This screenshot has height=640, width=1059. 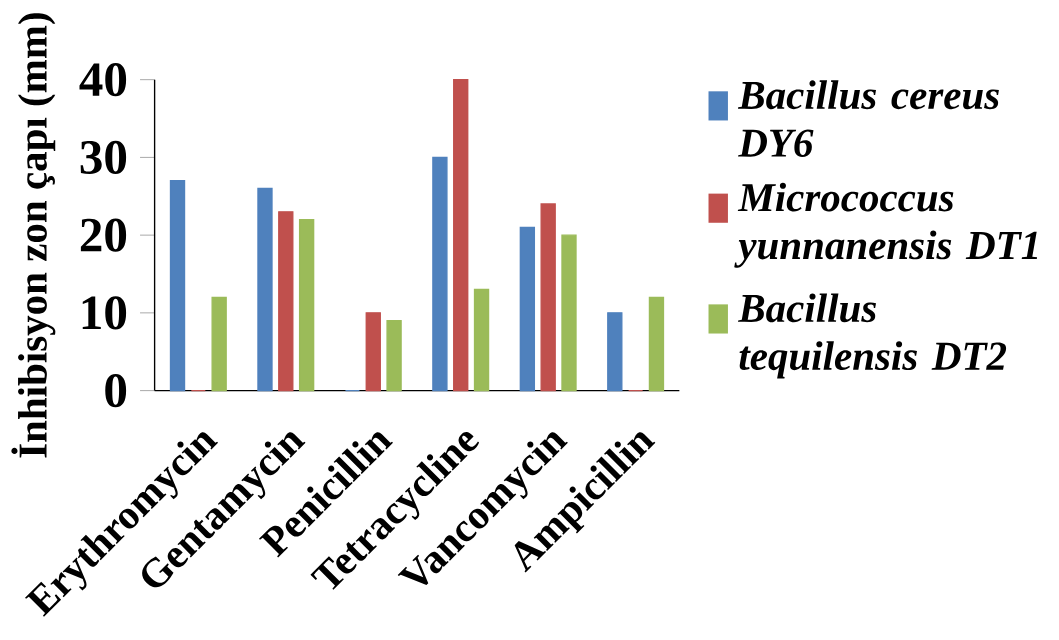 What do you see at coordinates (104, 313) in the screenshot?
I see `y-tick-label: 10` at bounding box center [104, 313].